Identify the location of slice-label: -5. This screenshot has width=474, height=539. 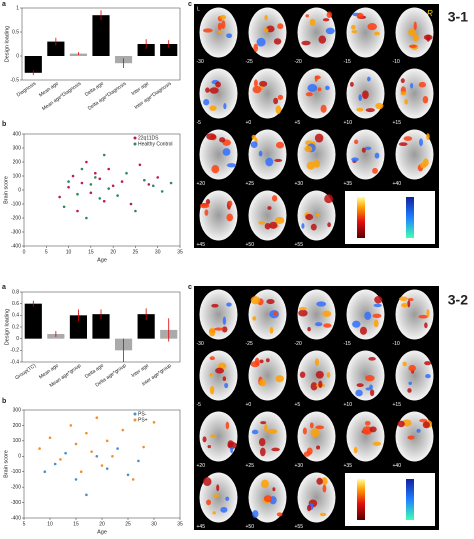
(199, 405).